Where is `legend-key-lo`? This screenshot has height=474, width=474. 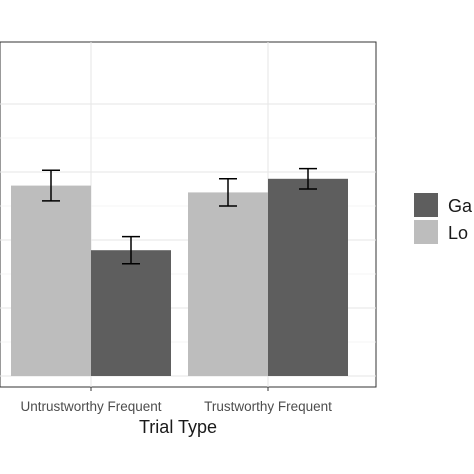
legend-key-lo is located at coordinates (426, 232).